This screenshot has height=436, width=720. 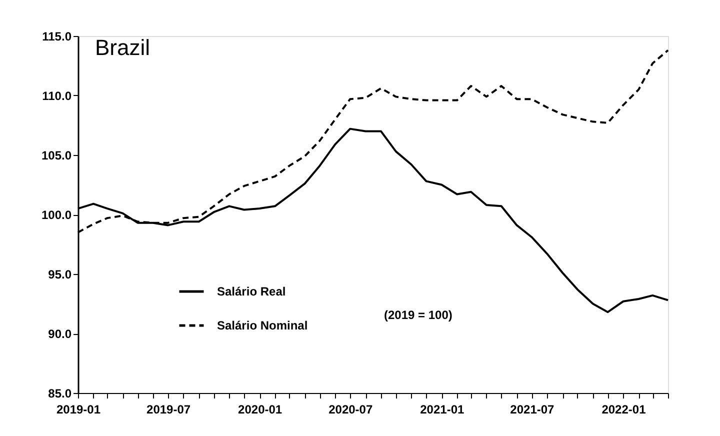 I want to click on legend-label: Salário Real, so click(x=251, y=291).